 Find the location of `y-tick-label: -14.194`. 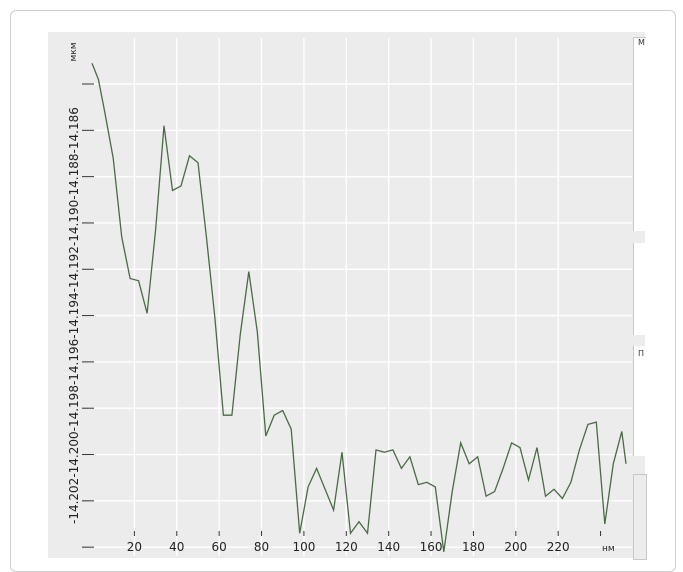

y-tick-label: -14.194 is located at coordinates (74, 315).